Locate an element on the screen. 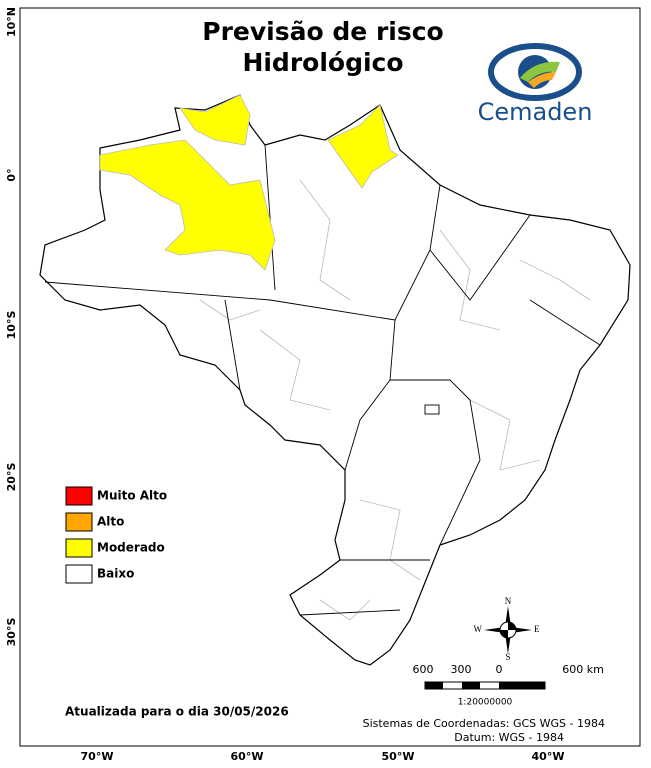  scale-ratio: 1:20000000 is located at coordinates (485, 703).